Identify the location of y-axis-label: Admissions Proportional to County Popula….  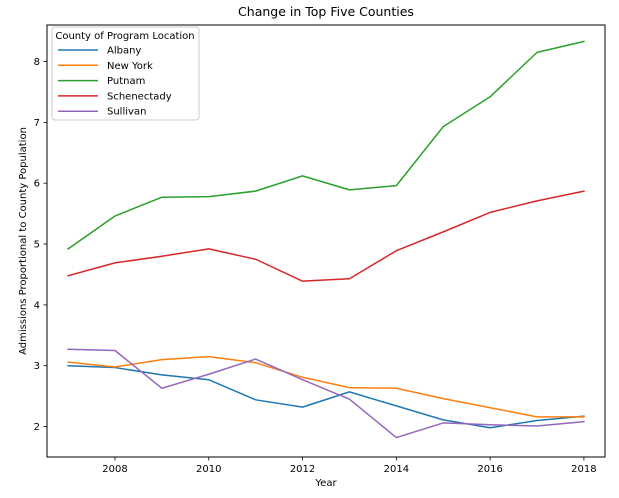
(23, 241).